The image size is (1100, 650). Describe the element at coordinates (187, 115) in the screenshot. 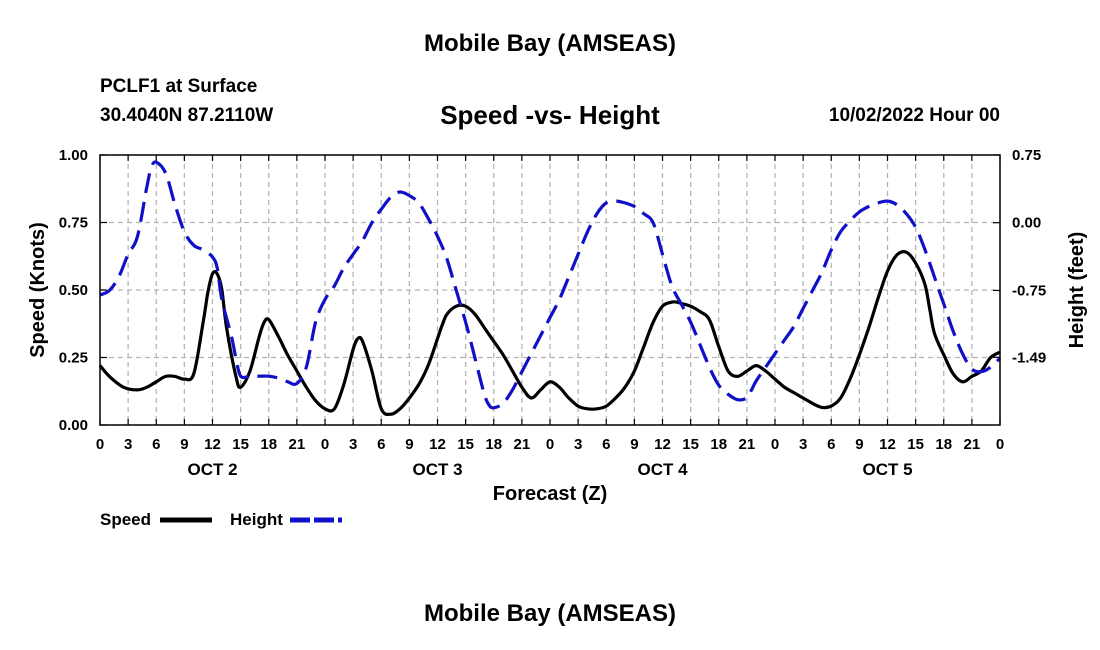

I see `station-coordinates: 30.4040N 87.2110W` at that location.